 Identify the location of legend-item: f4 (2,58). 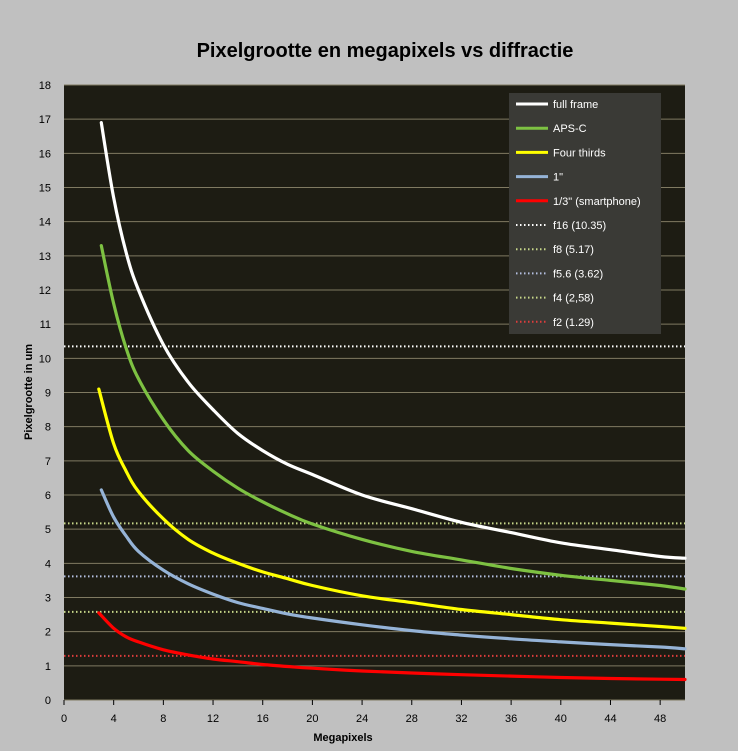
(555, 299).